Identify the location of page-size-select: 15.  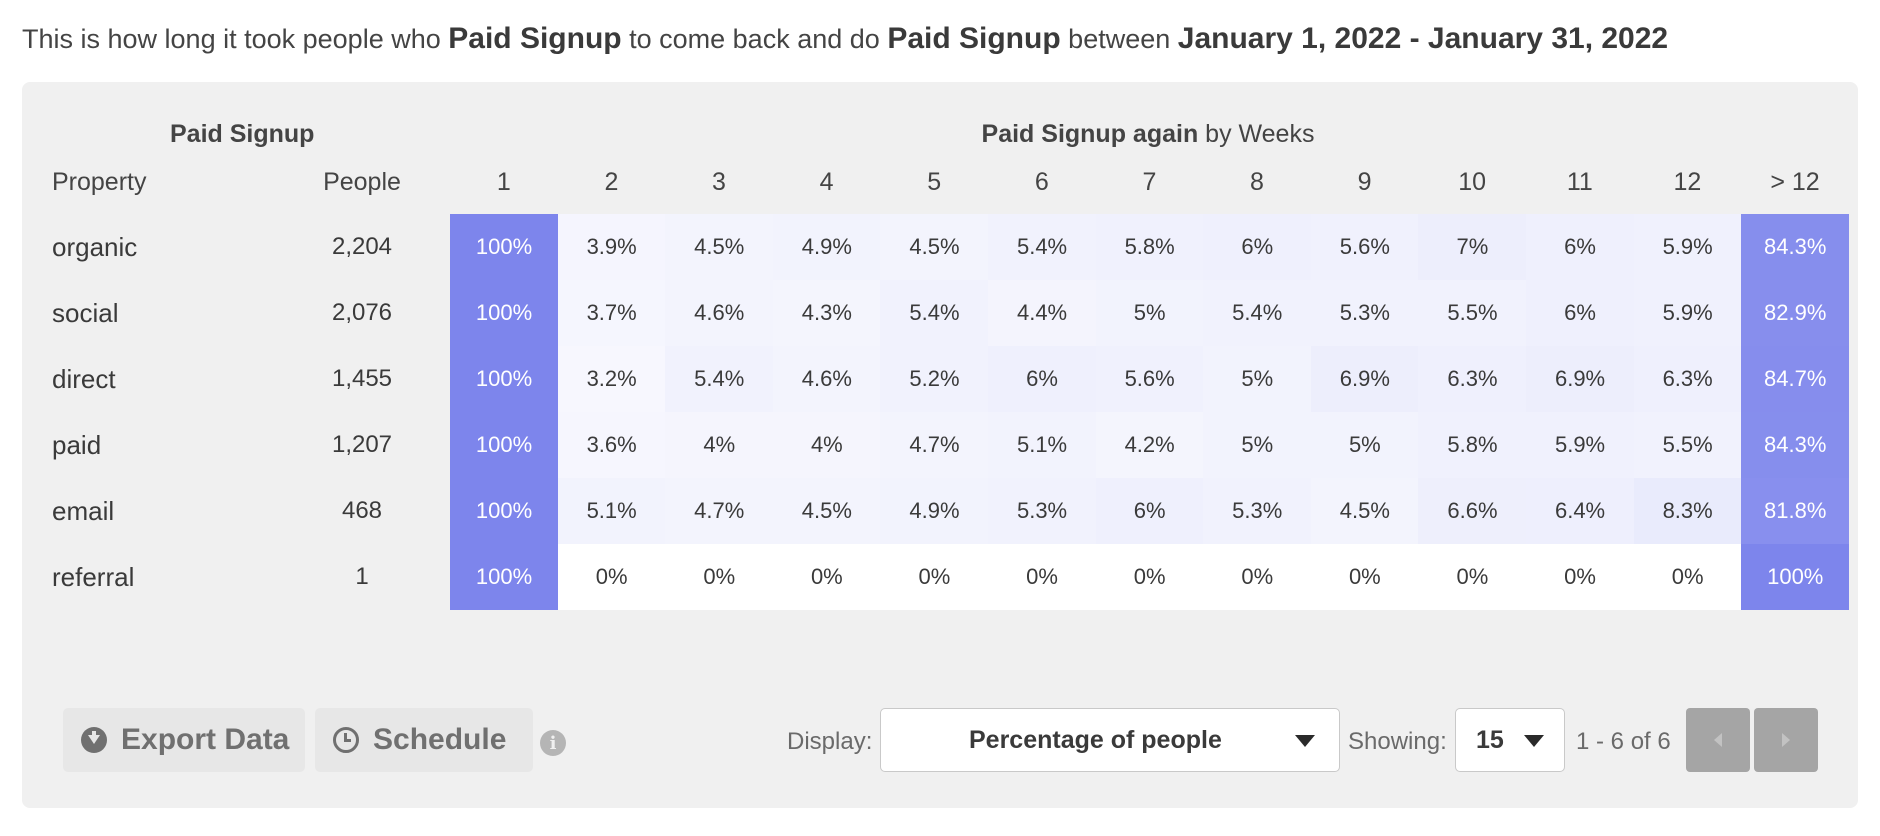
(1510, 740).